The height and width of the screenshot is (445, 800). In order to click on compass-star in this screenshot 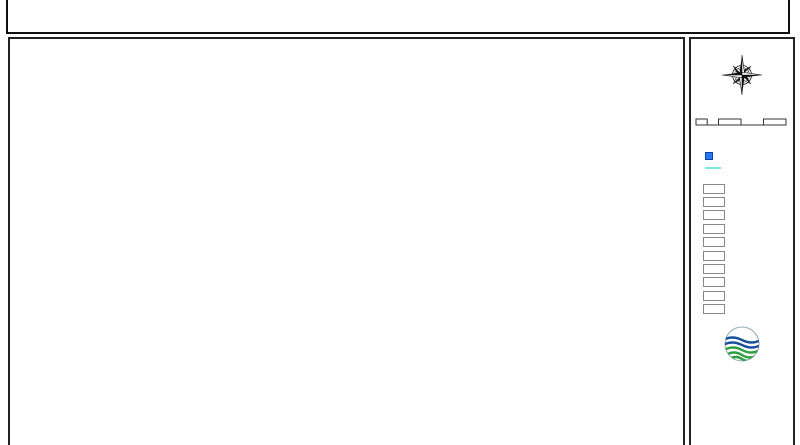, I will do `click(742, 75)`.